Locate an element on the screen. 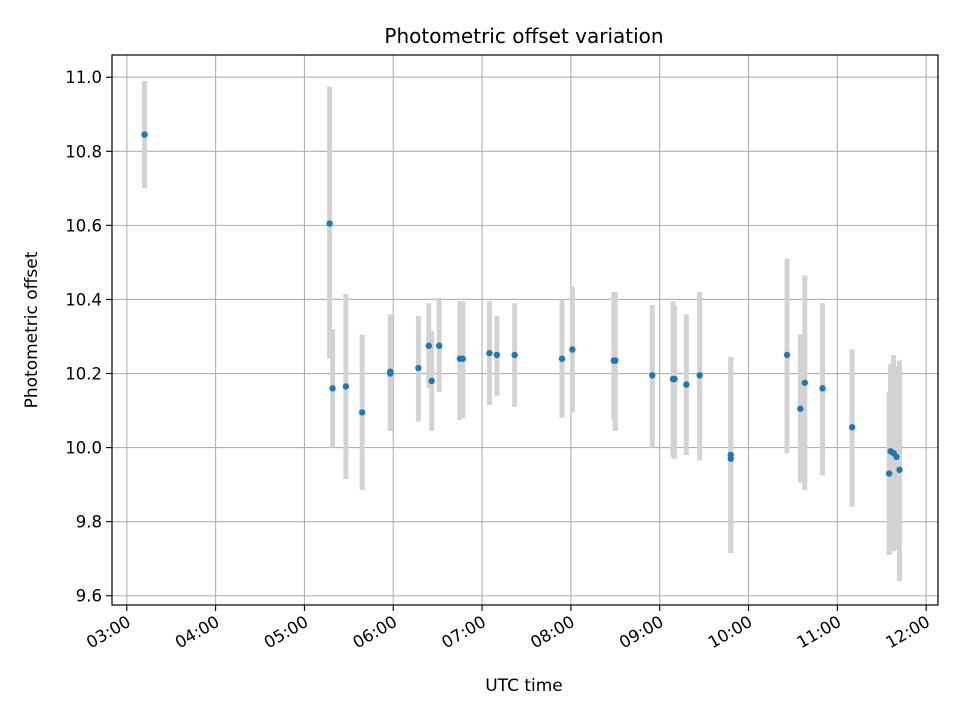 The width and height of the screenshot is (960, 720). y-tick-label: 10.8 is located at coordinates (83, 151).